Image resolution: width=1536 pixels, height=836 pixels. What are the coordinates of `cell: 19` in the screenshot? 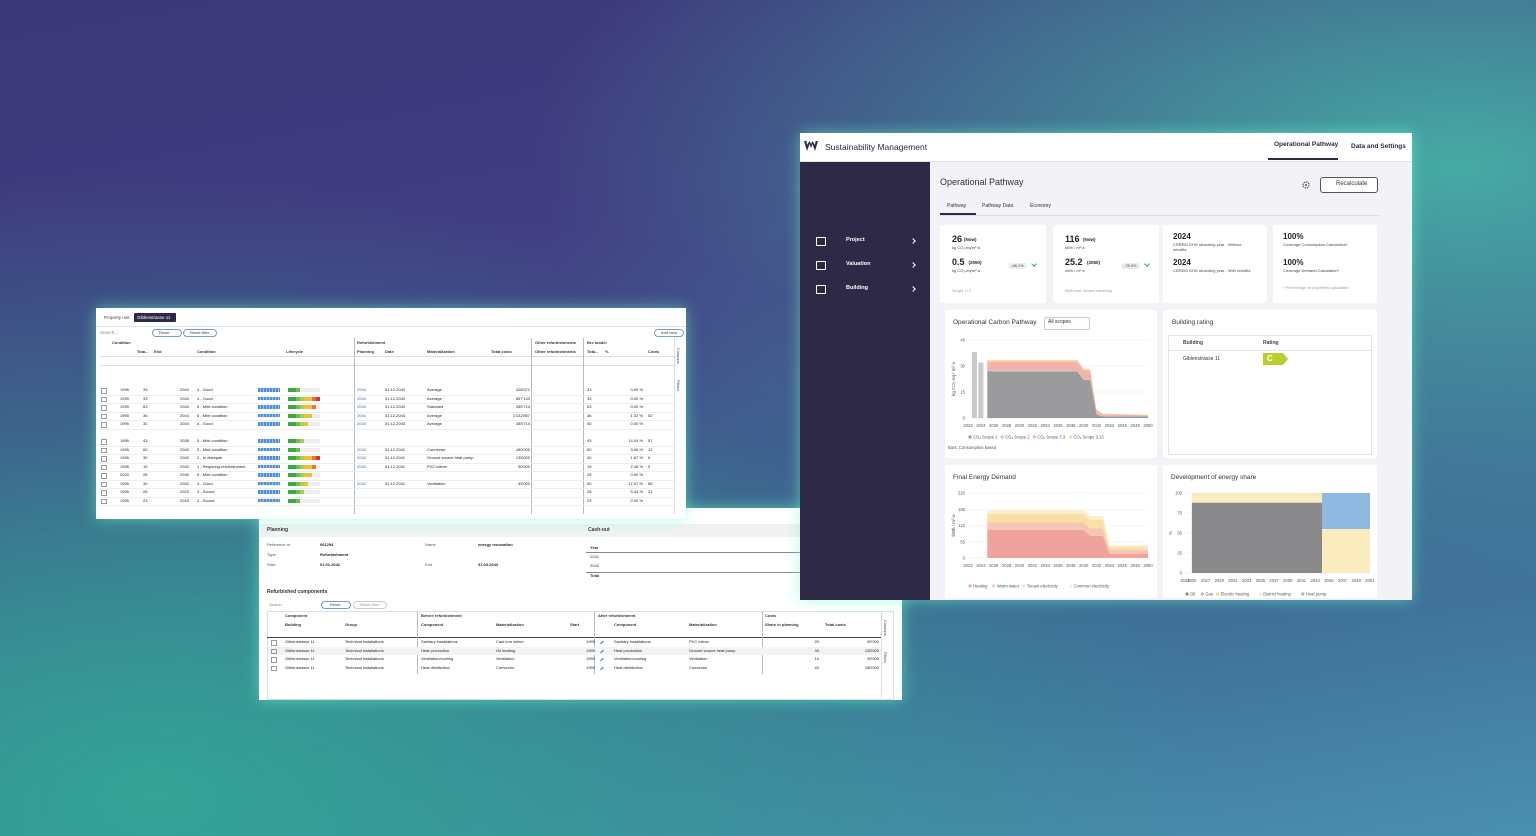 It's located at (145, 466).